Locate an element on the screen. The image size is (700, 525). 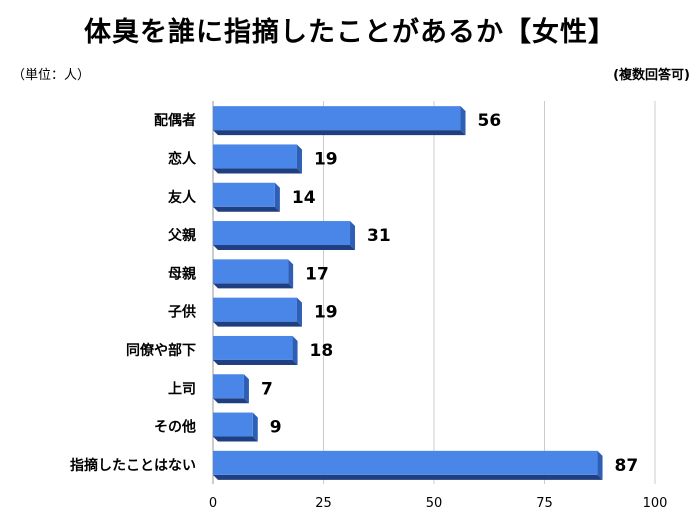
value-label-9: 87 is located at coordinates (627, 466).